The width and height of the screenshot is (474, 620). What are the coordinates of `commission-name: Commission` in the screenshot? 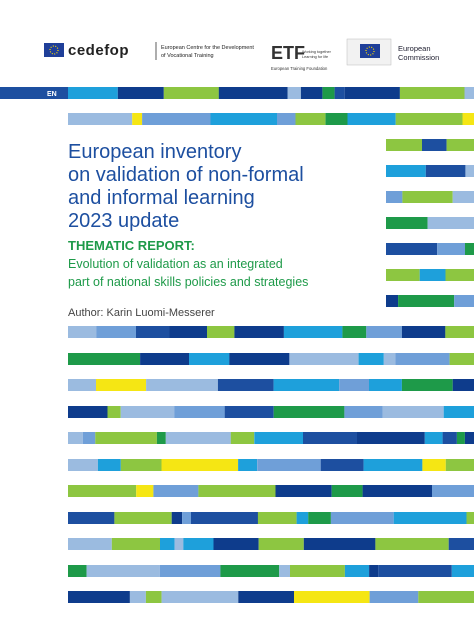 It's located at (418, 57).